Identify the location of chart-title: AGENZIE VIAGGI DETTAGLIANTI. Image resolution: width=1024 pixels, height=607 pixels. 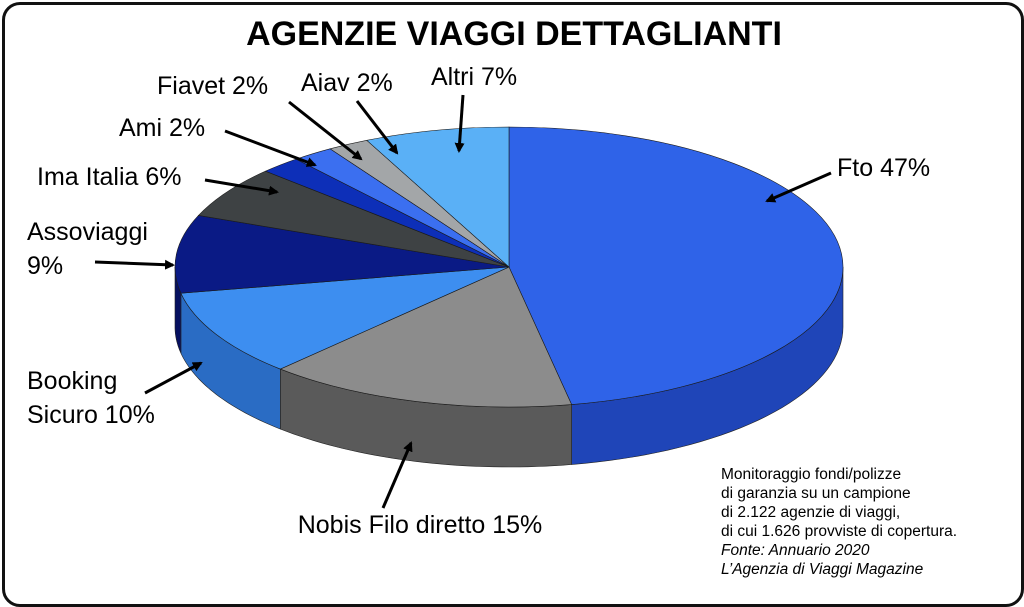
(514, 34).